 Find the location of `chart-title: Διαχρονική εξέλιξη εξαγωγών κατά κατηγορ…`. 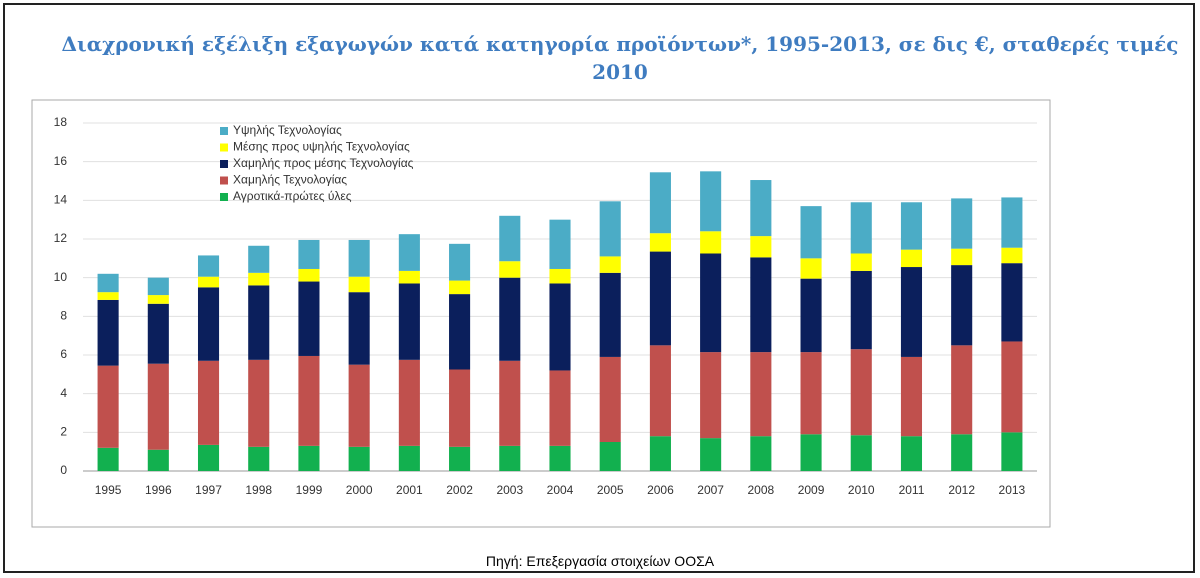

chart-title: Διαχρονική εξέλιξη εξαγωγών κατά κατηγορ… is located at coordinates (620, 58).